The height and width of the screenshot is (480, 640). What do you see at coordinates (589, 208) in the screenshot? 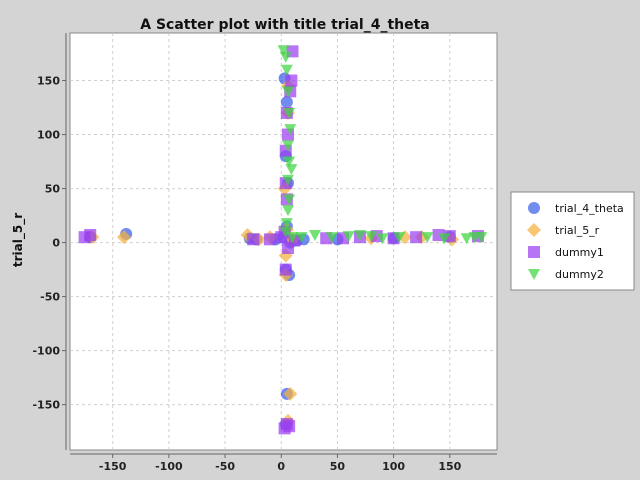
I see `legend-entry: trial_4_theta` at bounding box center [589, 208].